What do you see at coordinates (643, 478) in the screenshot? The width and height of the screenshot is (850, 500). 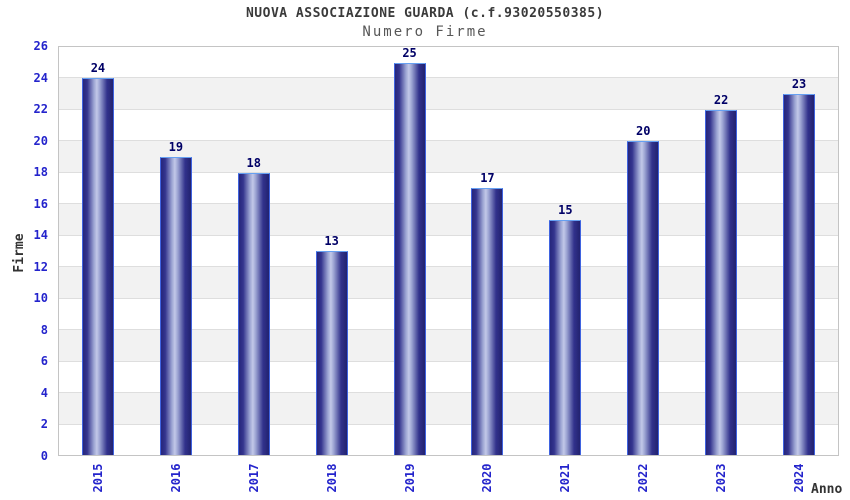 I see `x-tick-label: 2022` at bounding box center [643, 478].